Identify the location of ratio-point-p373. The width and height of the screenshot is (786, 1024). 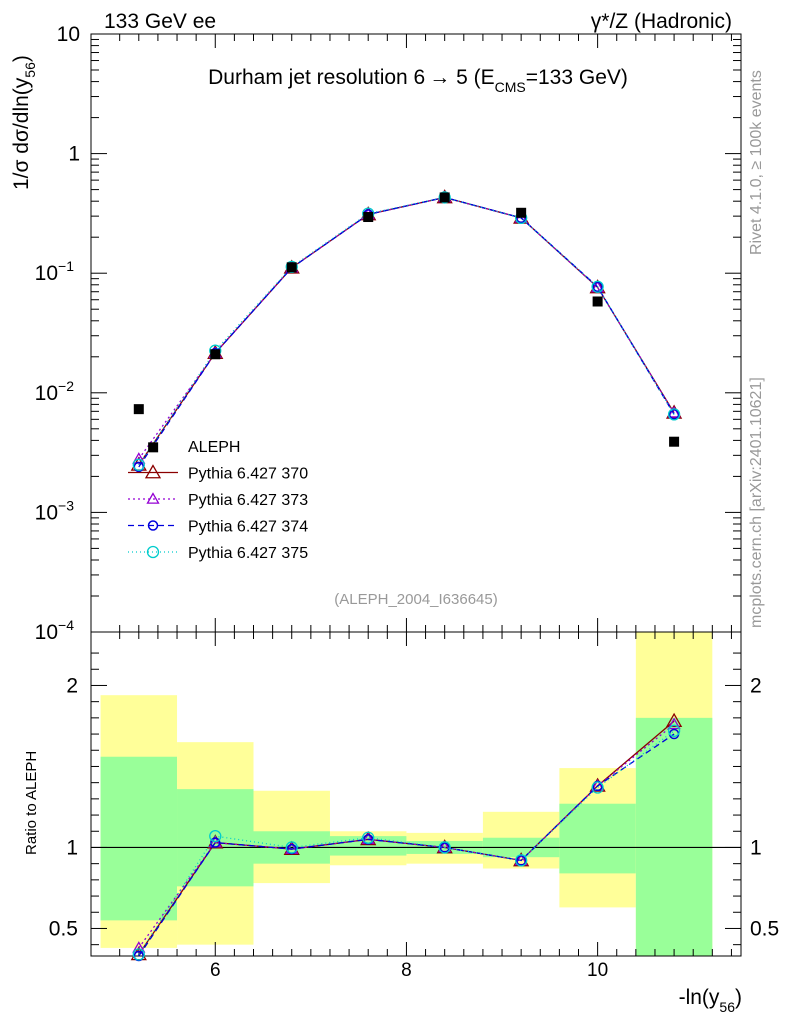
(674, 723).